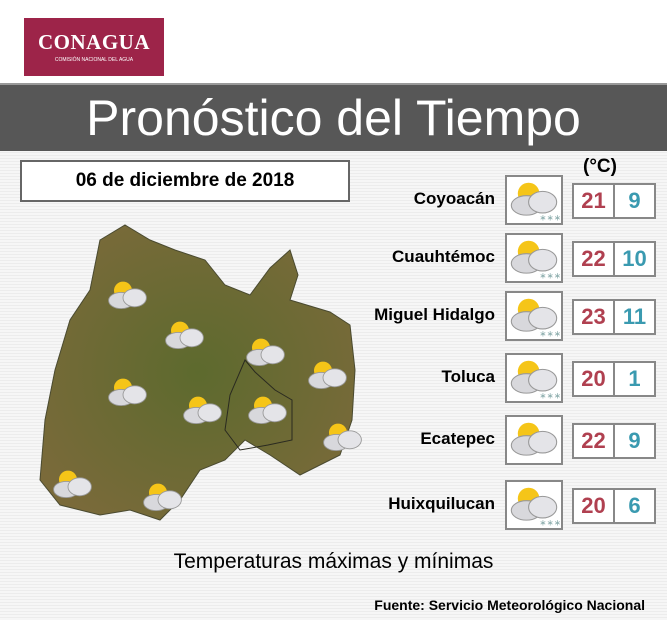 Image resolution: width=667 pixels, height=620 pixels. I want to click on date-label: 06 de diciembre de 2018, so click(185, 181).